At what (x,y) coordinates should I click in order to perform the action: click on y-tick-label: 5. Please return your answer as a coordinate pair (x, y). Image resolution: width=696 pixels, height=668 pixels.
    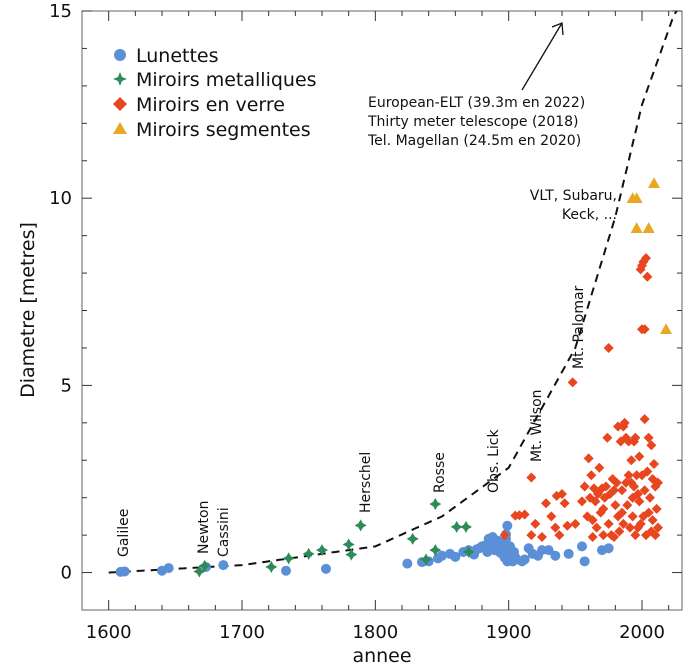
    Looking at the image, I should click on (66, 385).